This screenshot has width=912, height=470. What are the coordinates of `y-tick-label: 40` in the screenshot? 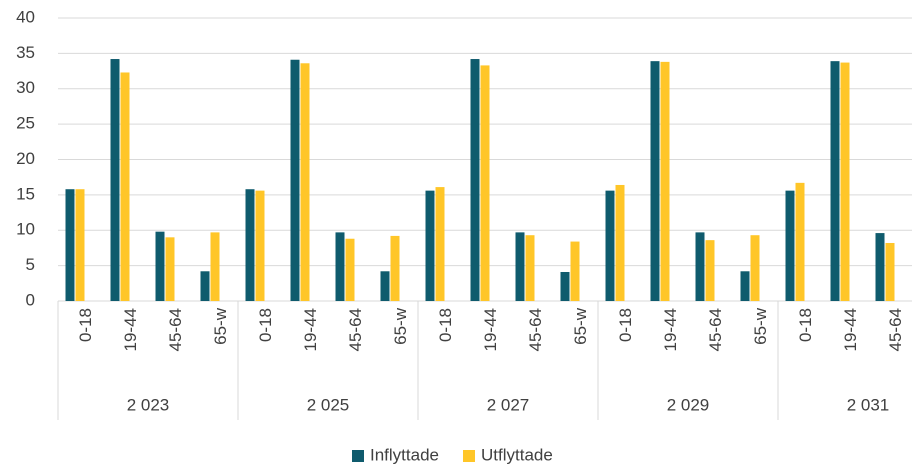 It's located at (25, 16).